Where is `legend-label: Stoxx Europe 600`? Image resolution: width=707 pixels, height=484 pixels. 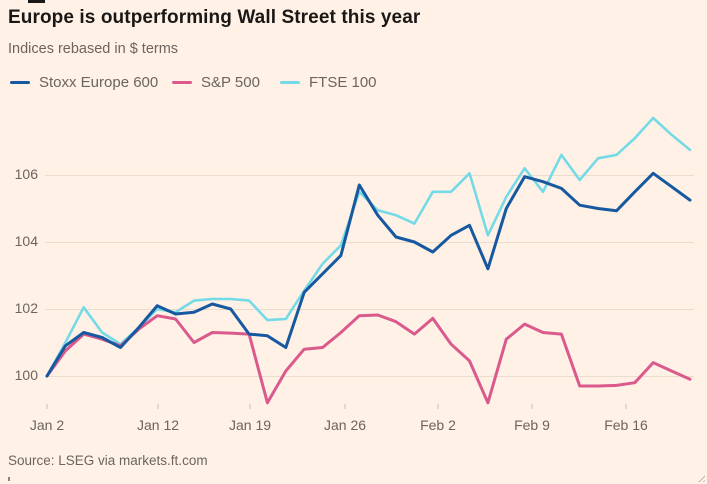 legend-label: Stoxx Europe 600 is located at coordinates (99, 82).